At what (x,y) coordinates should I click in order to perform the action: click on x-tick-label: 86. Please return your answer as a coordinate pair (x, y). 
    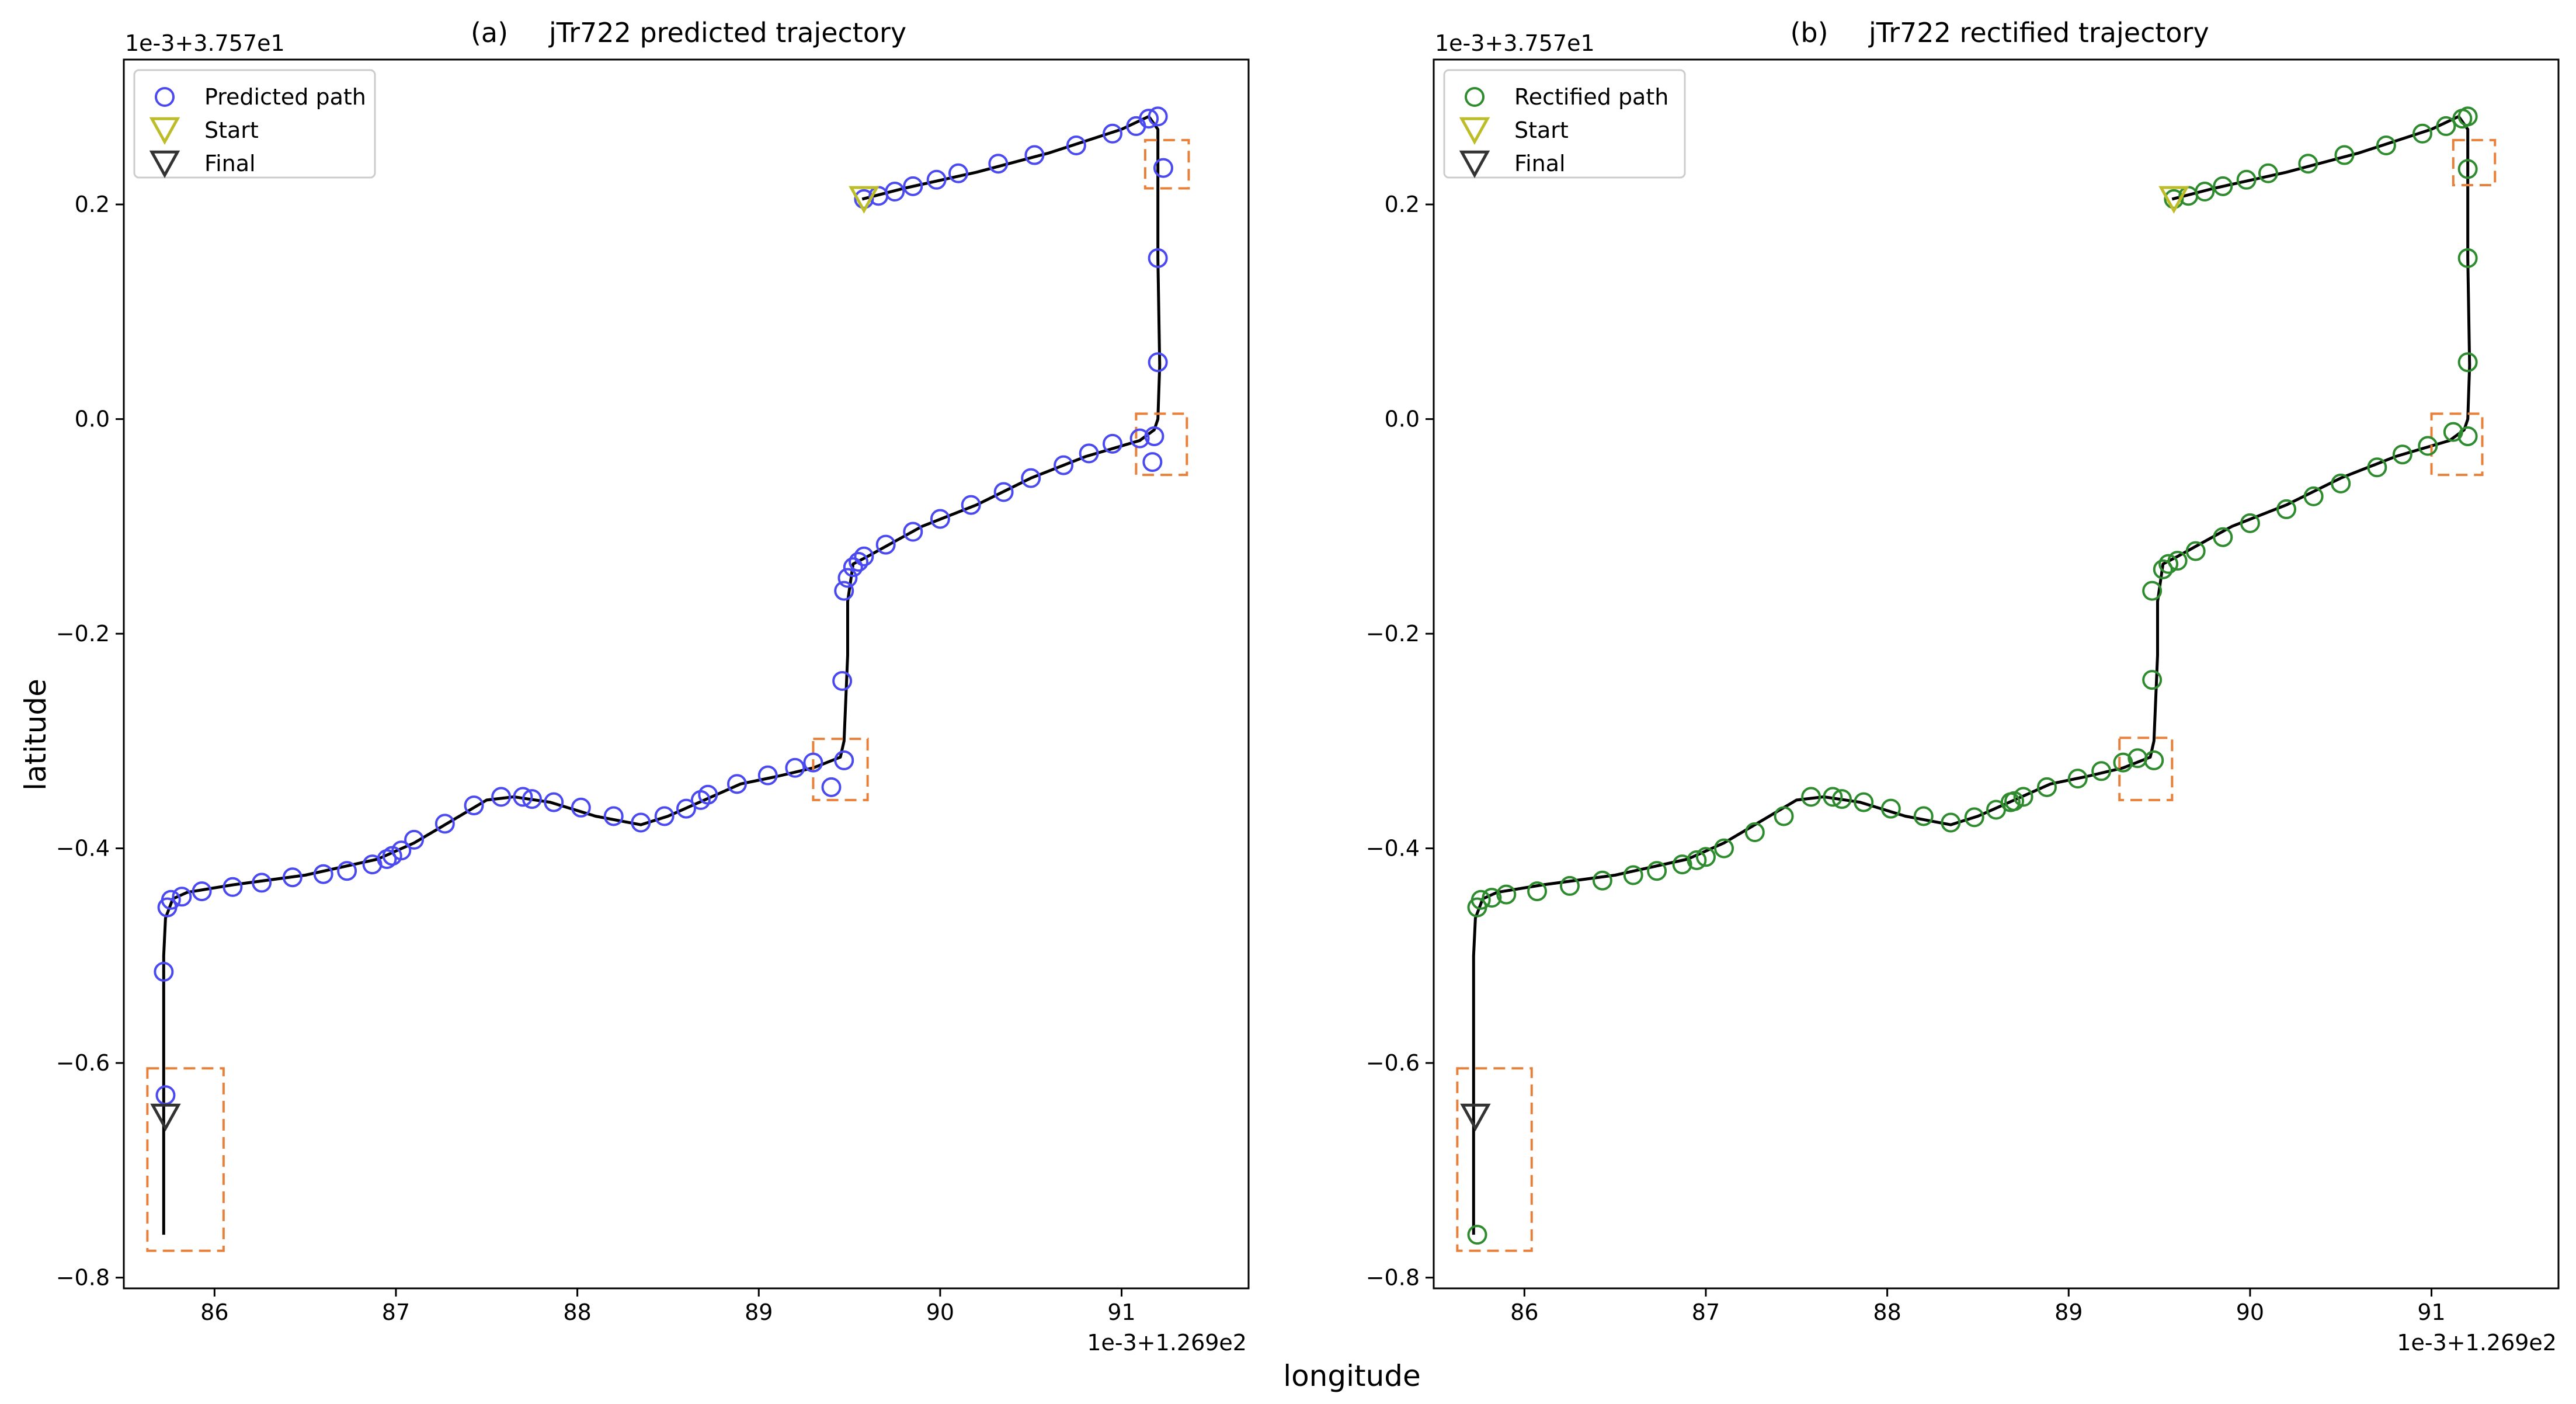
    Looking at the image, I should click on (1524, 1312).